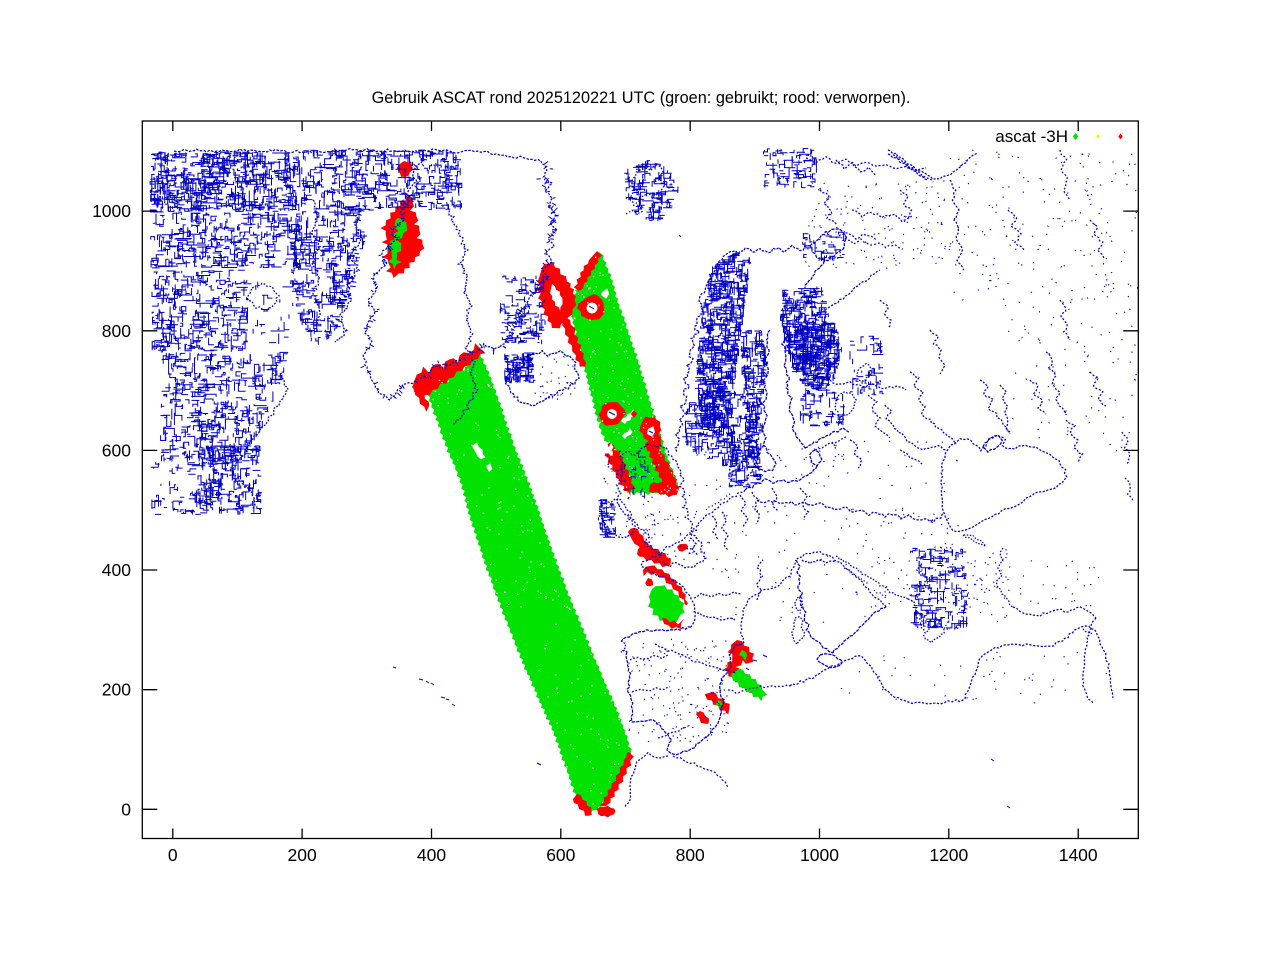 The height and width of the screenshot is (960, 1280). What do you see at coordinates (1031, 136) in the screenshot?
I see `svg-text: ascat -3H` at bounding box center [1031, 136].